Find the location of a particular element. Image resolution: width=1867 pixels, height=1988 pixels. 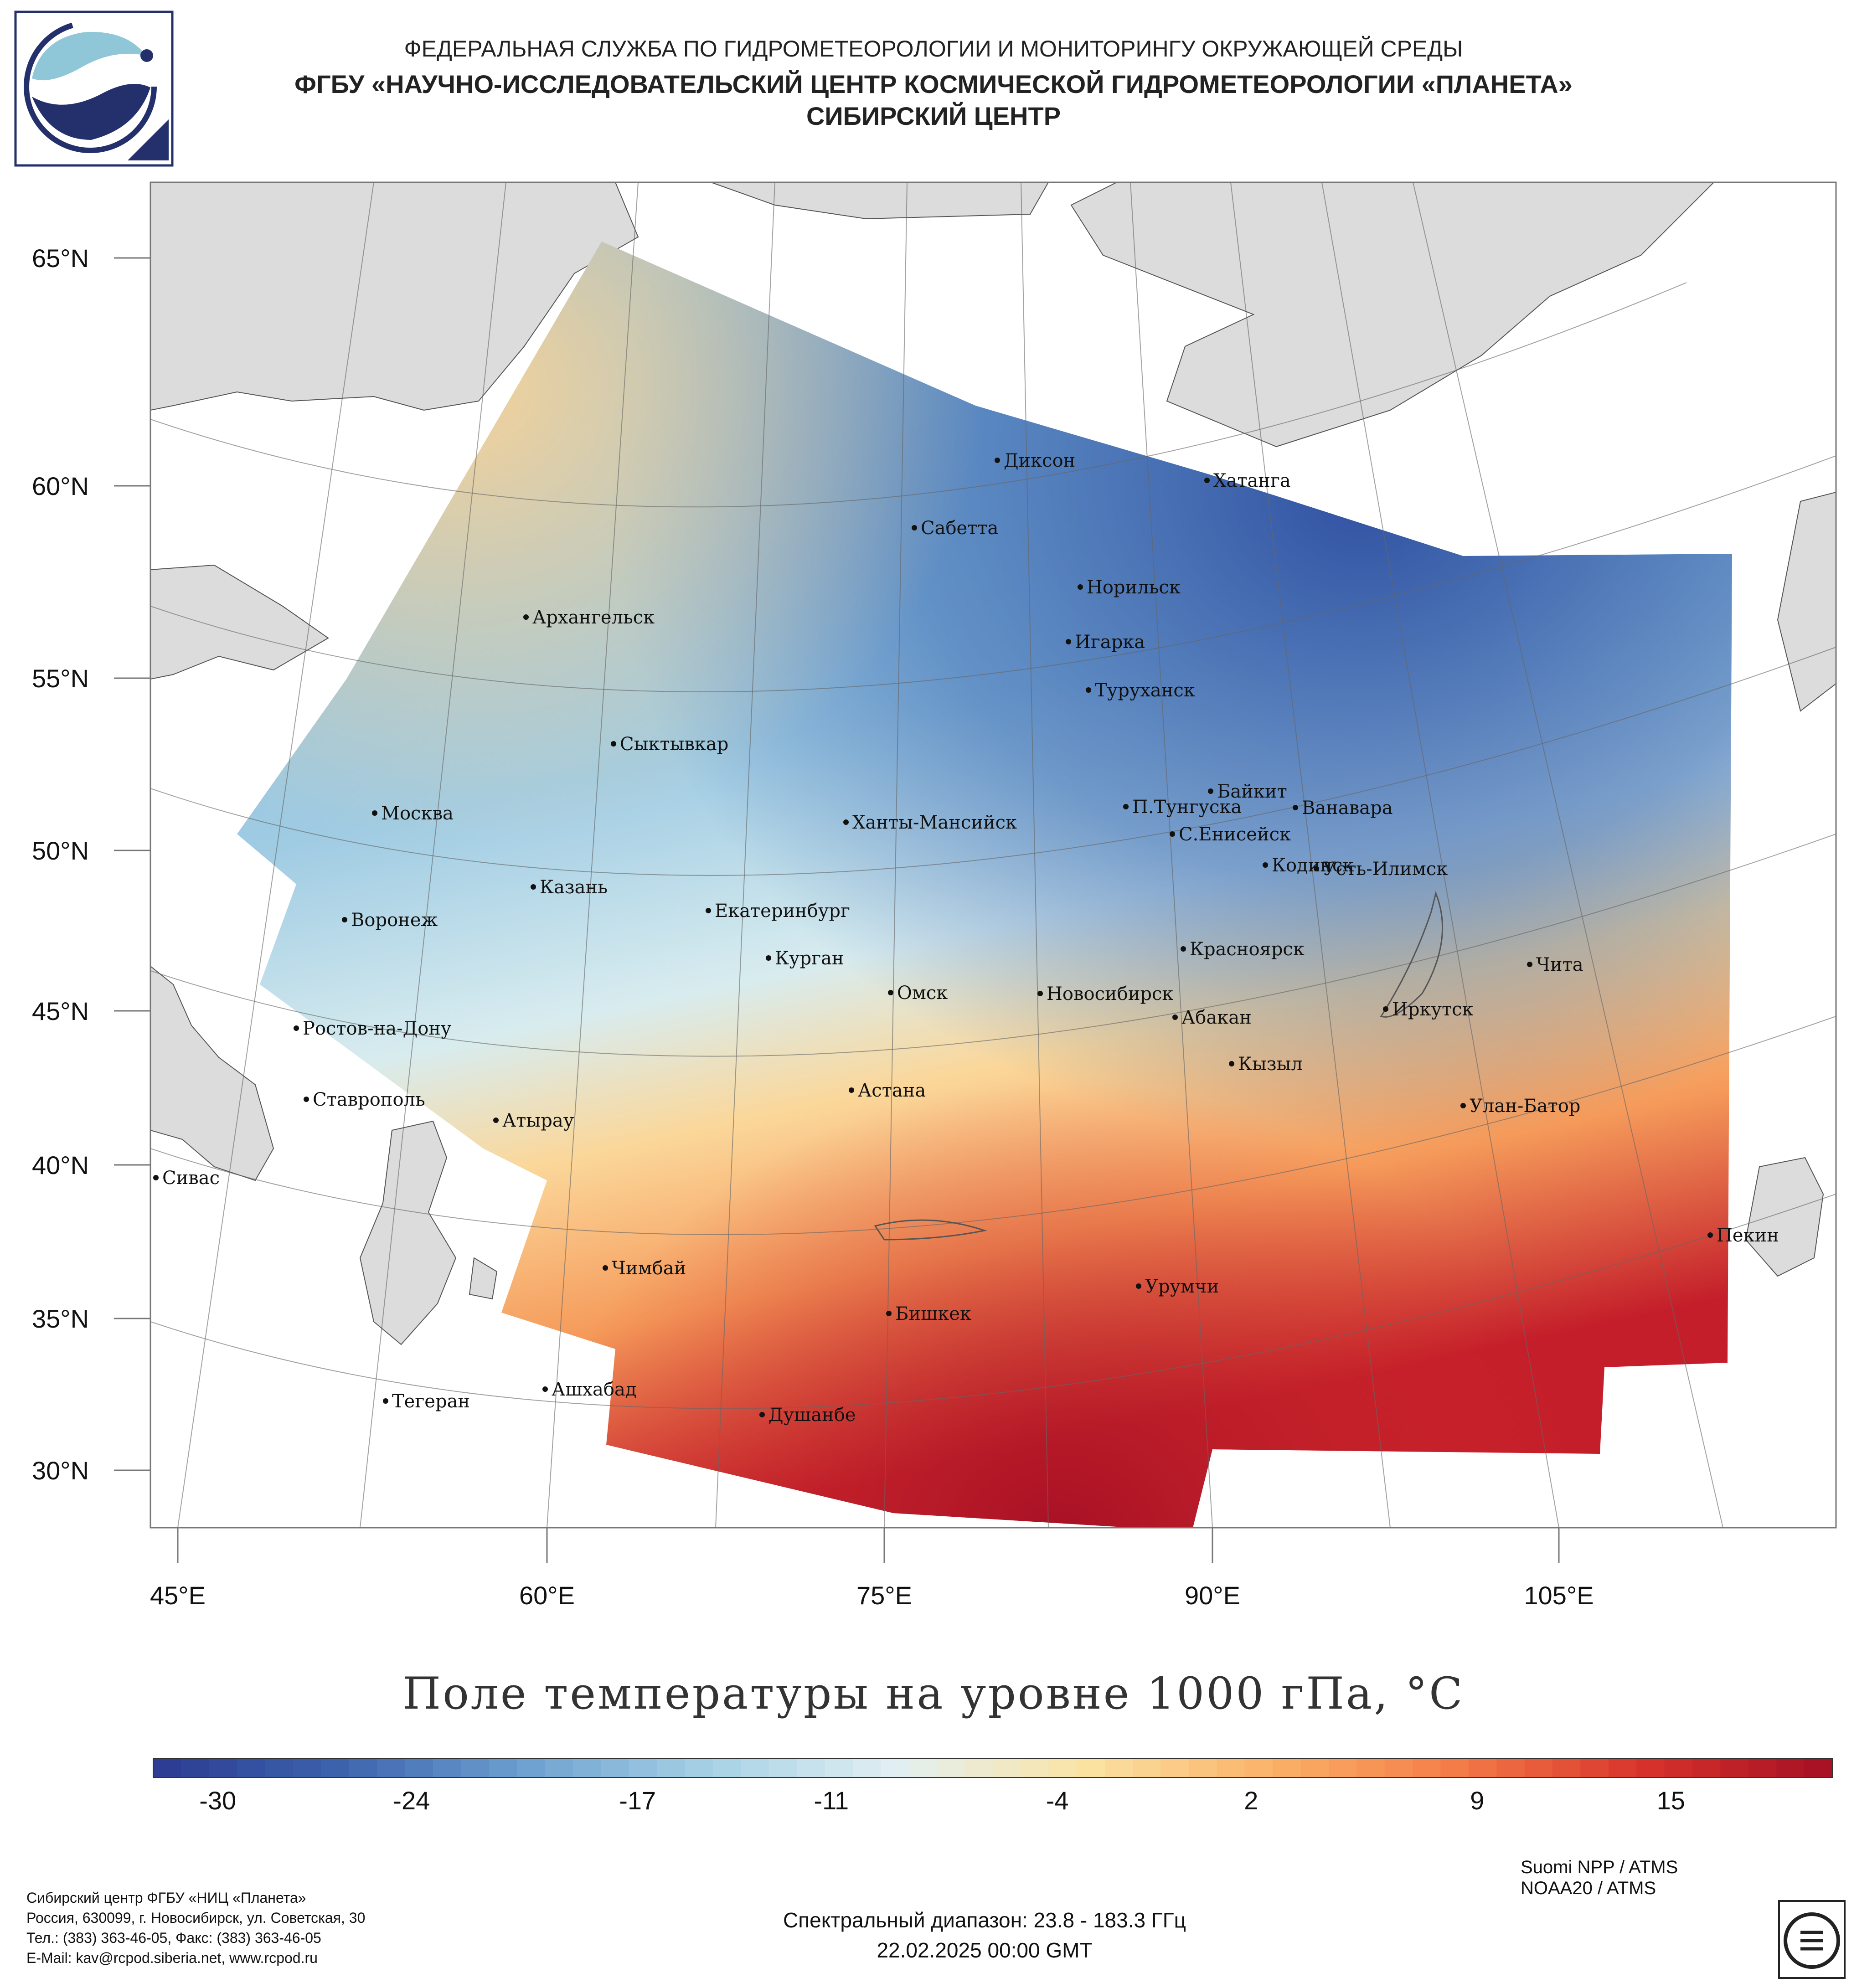

city-label: Диксон is located at coordinates (1039, 460).